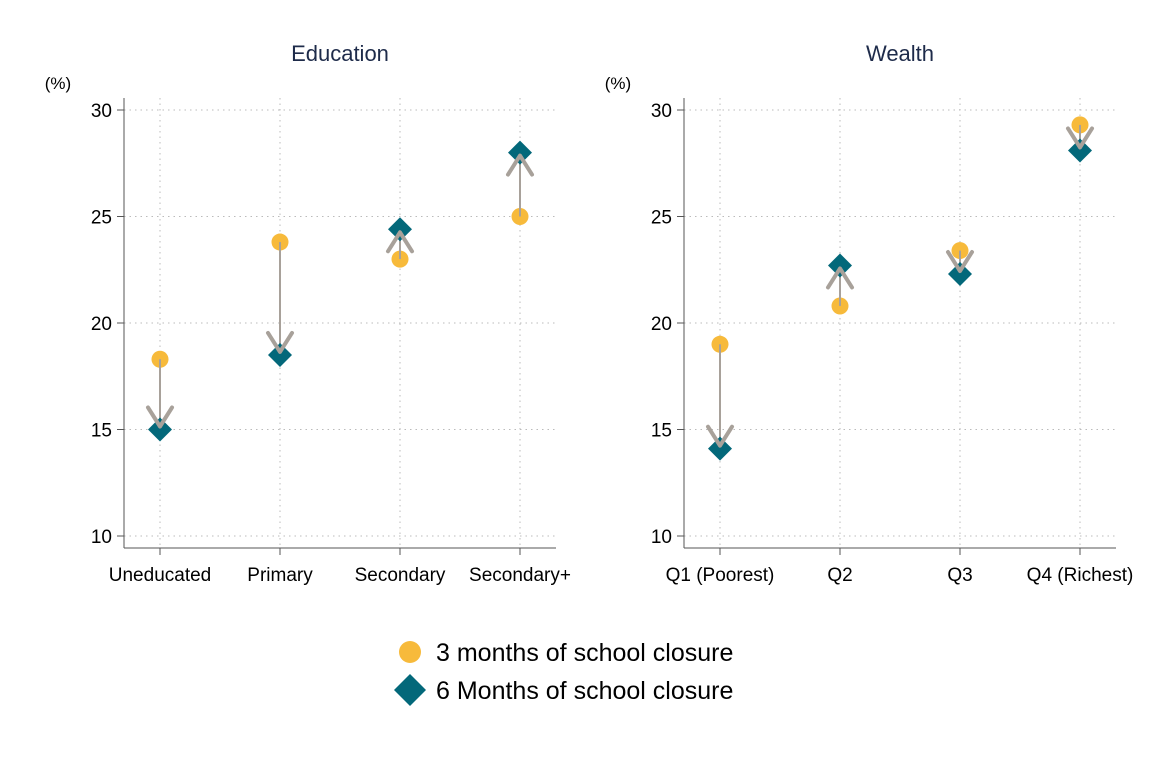 The height and width of the screenshot is (770, 1155). I want to click on legend-marker-circle, so click(410, 652).